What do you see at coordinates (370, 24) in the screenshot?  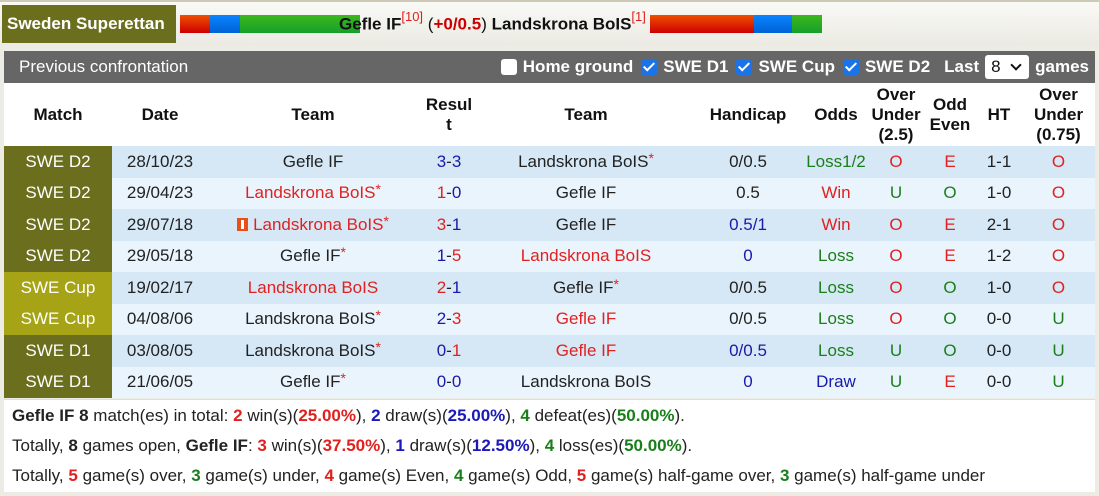 I see `home-team-name: Gefle IF` at bounding box center [370, 24].